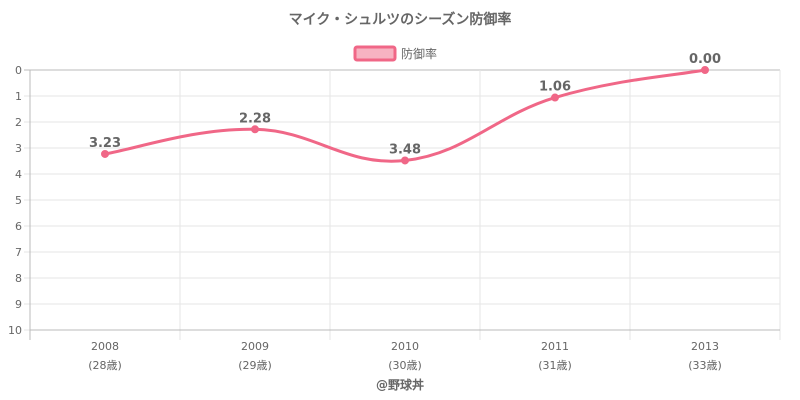 Image resolution: width=800 pixels, height=400 pixels. Describe the element at coordinates (18, 174) in the screenshot. I see `y-tick-label: 4` at that location.